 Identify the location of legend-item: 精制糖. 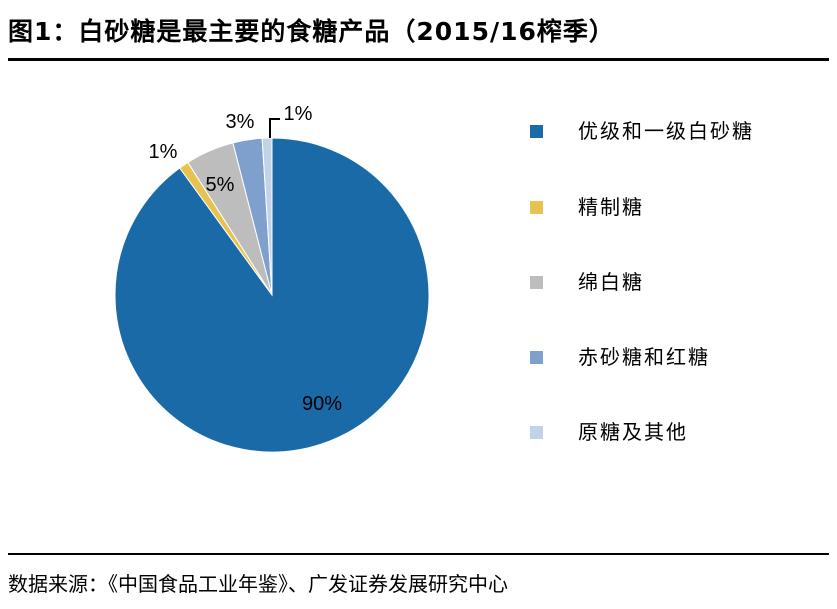
(680, 228).